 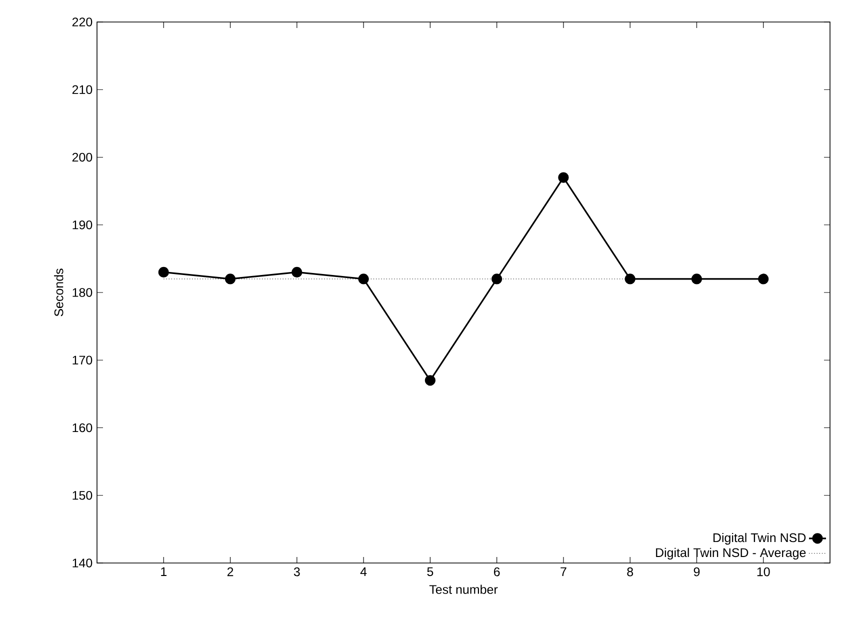 I want to click on y-tick-label: 200, so click(x=82, y=157).